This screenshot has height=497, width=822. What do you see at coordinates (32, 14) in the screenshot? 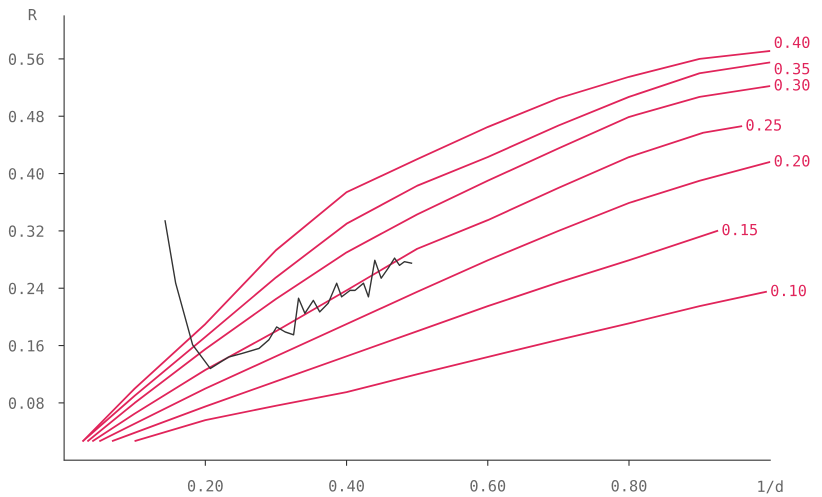
I see `y-axis-title: R` at bounding box center [32, 14].